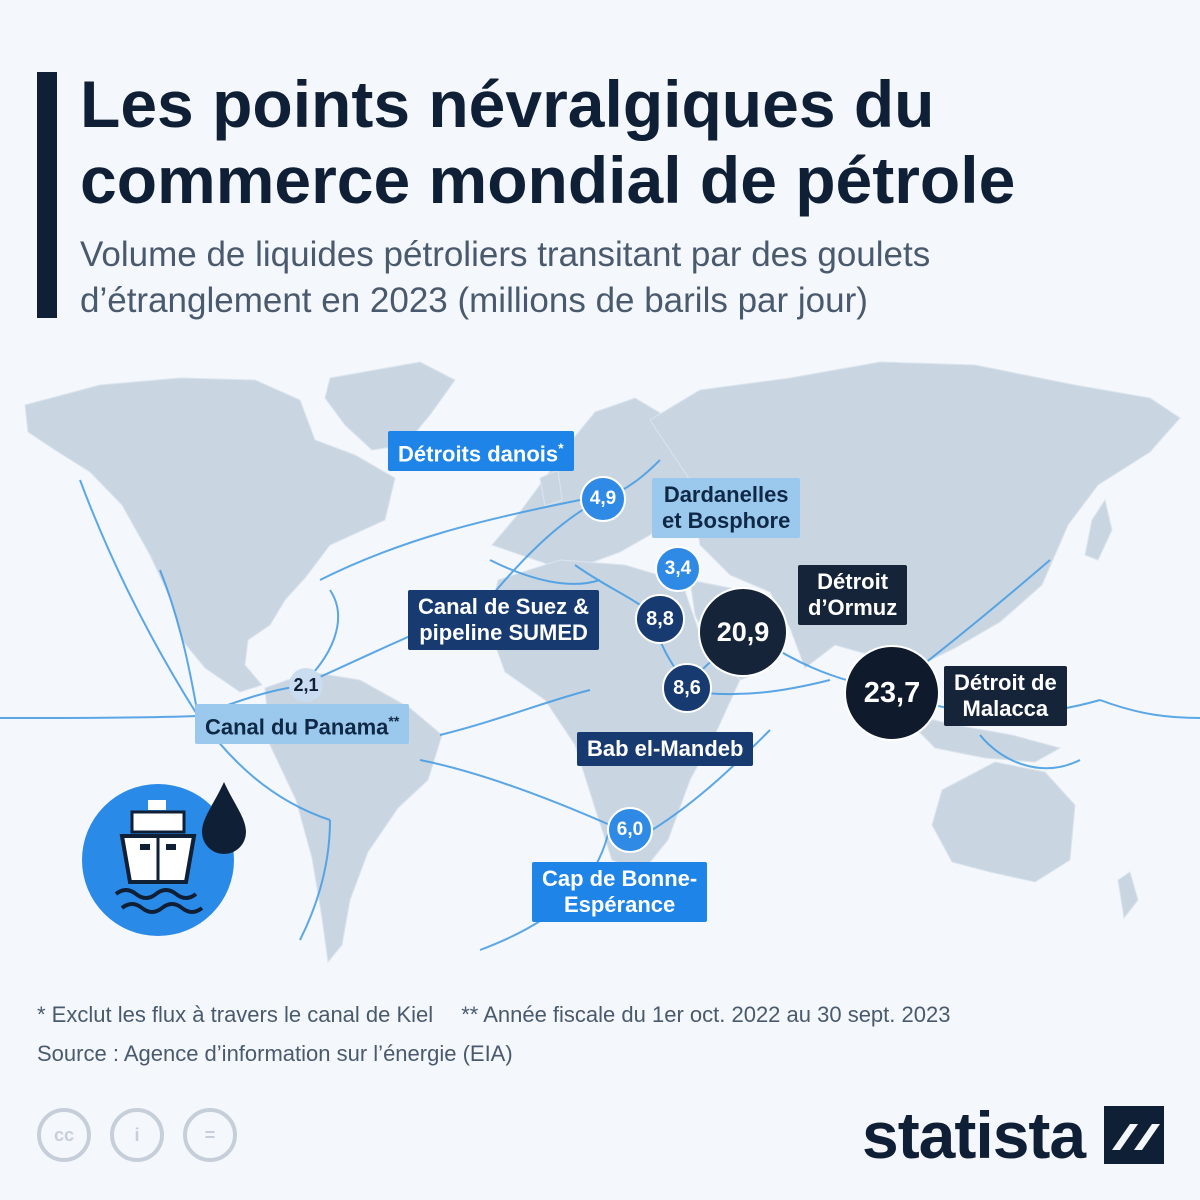  I want to click on title-line-2: commerce mondial de pétrole, so click(548, 180).